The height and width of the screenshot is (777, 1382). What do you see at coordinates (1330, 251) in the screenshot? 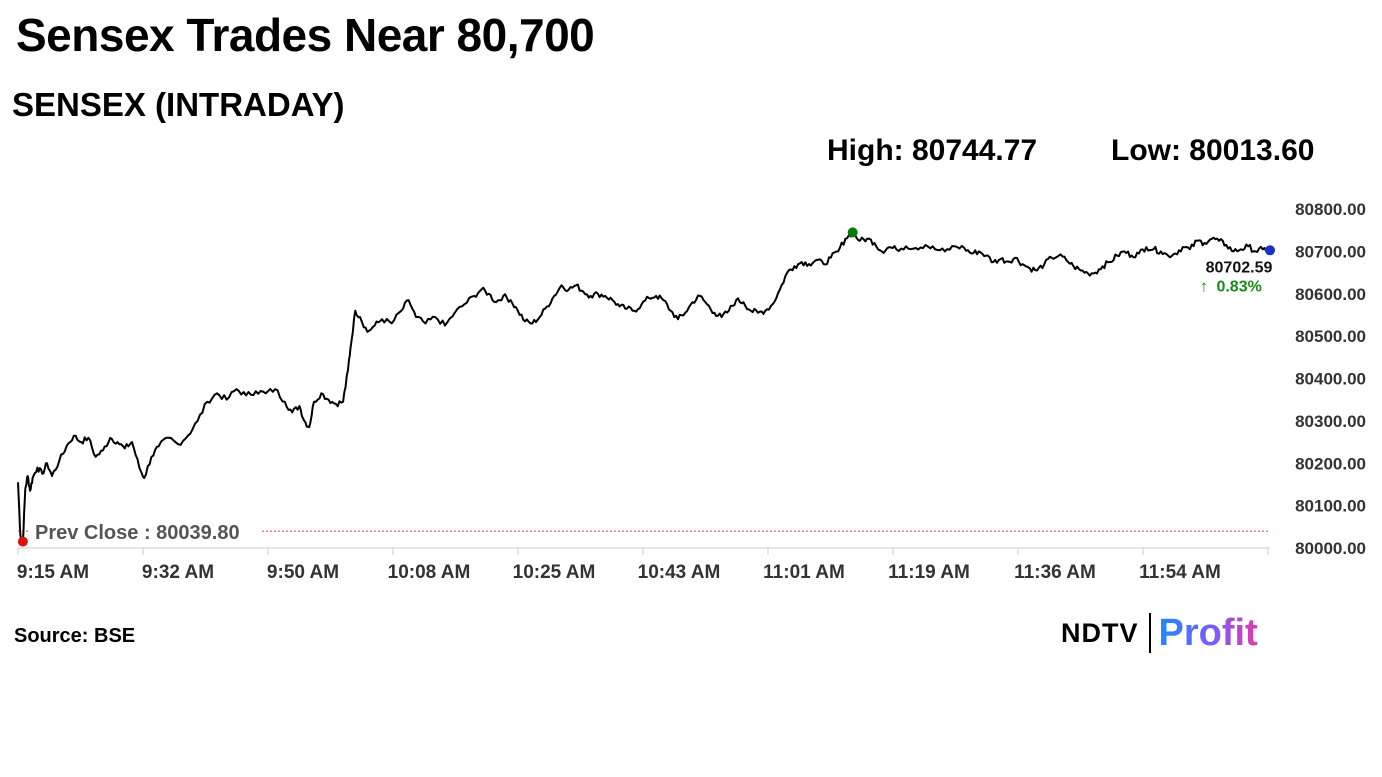
I see `y-tick-label: 80700.00` at bounding box center [1330, 251].